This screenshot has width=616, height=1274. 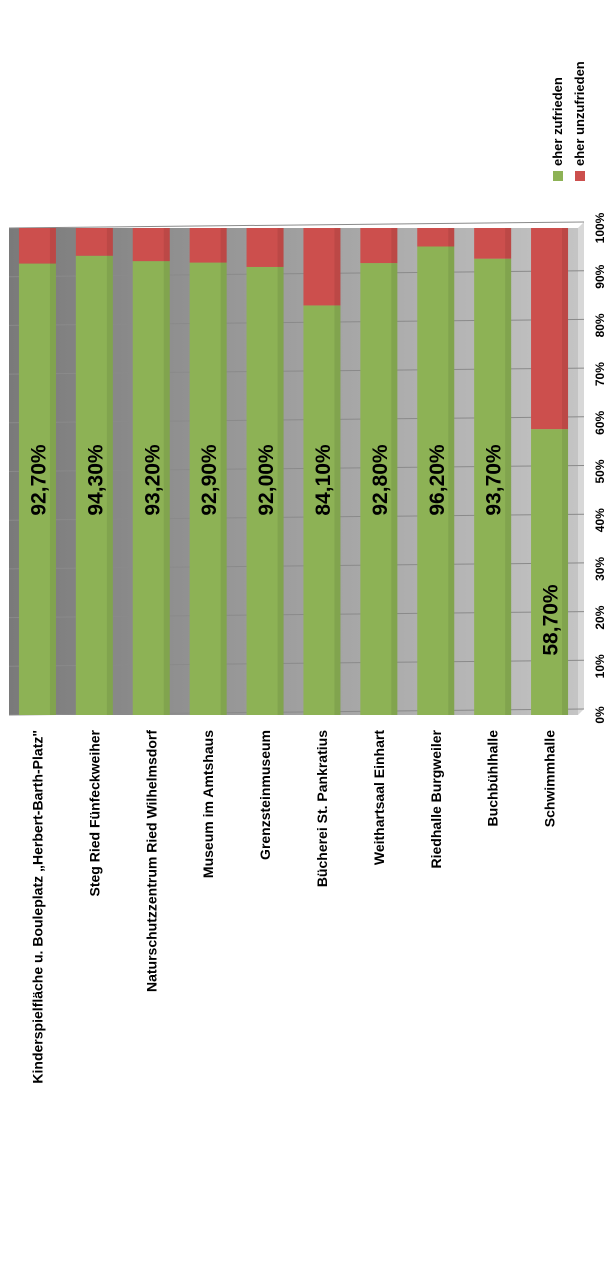 What do you see at coordinates (600, 715) in the screenshot?
I see `tick-label: 0%` at bounding box center [600, 715].